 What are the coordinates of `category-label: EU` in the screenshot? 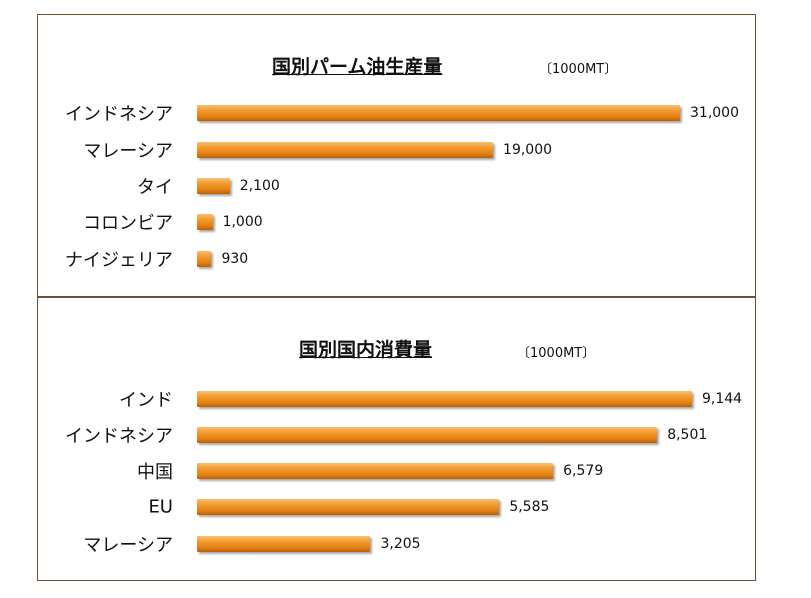 It's located at (160, 507).